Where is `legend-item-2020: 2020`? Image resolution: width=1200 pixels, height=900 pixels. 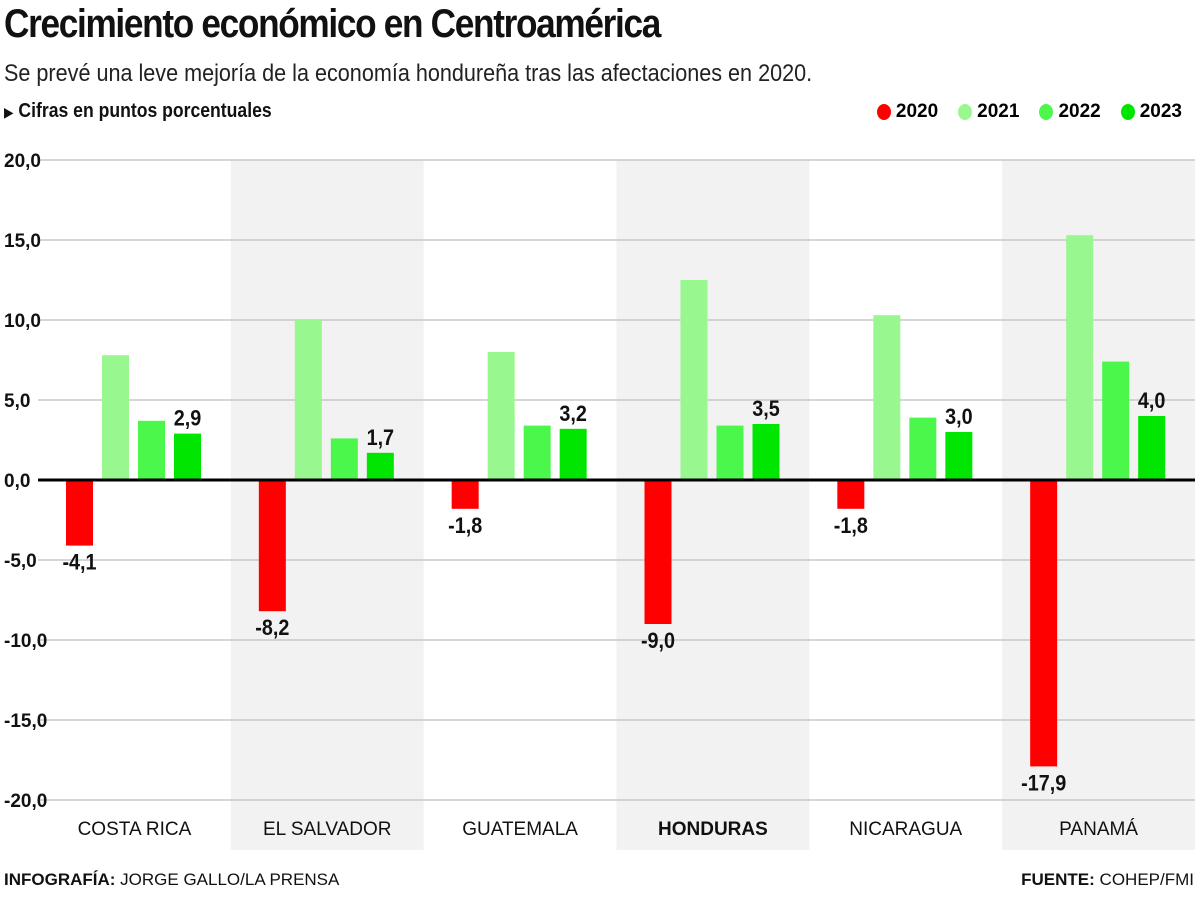 legend-item-2020: 2020 is located at coordinates (907, 112).